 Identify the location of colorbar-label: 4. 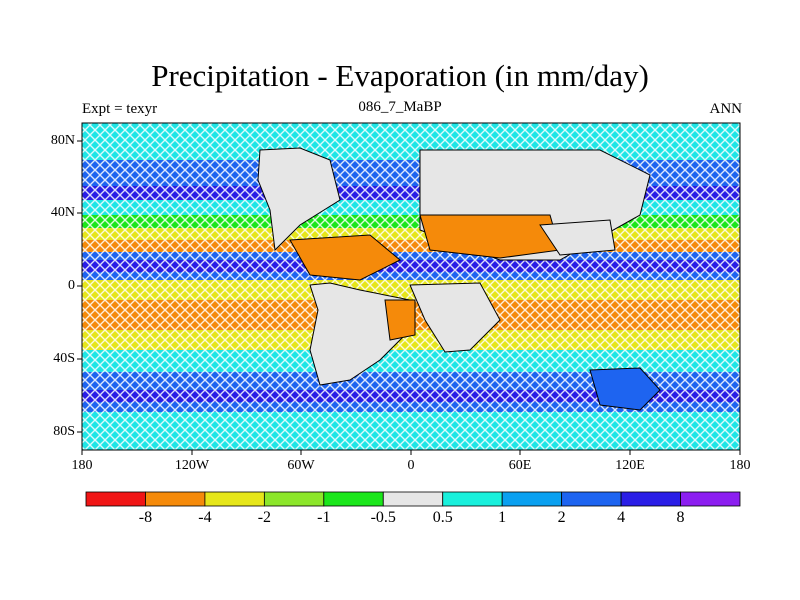
(621, 517).